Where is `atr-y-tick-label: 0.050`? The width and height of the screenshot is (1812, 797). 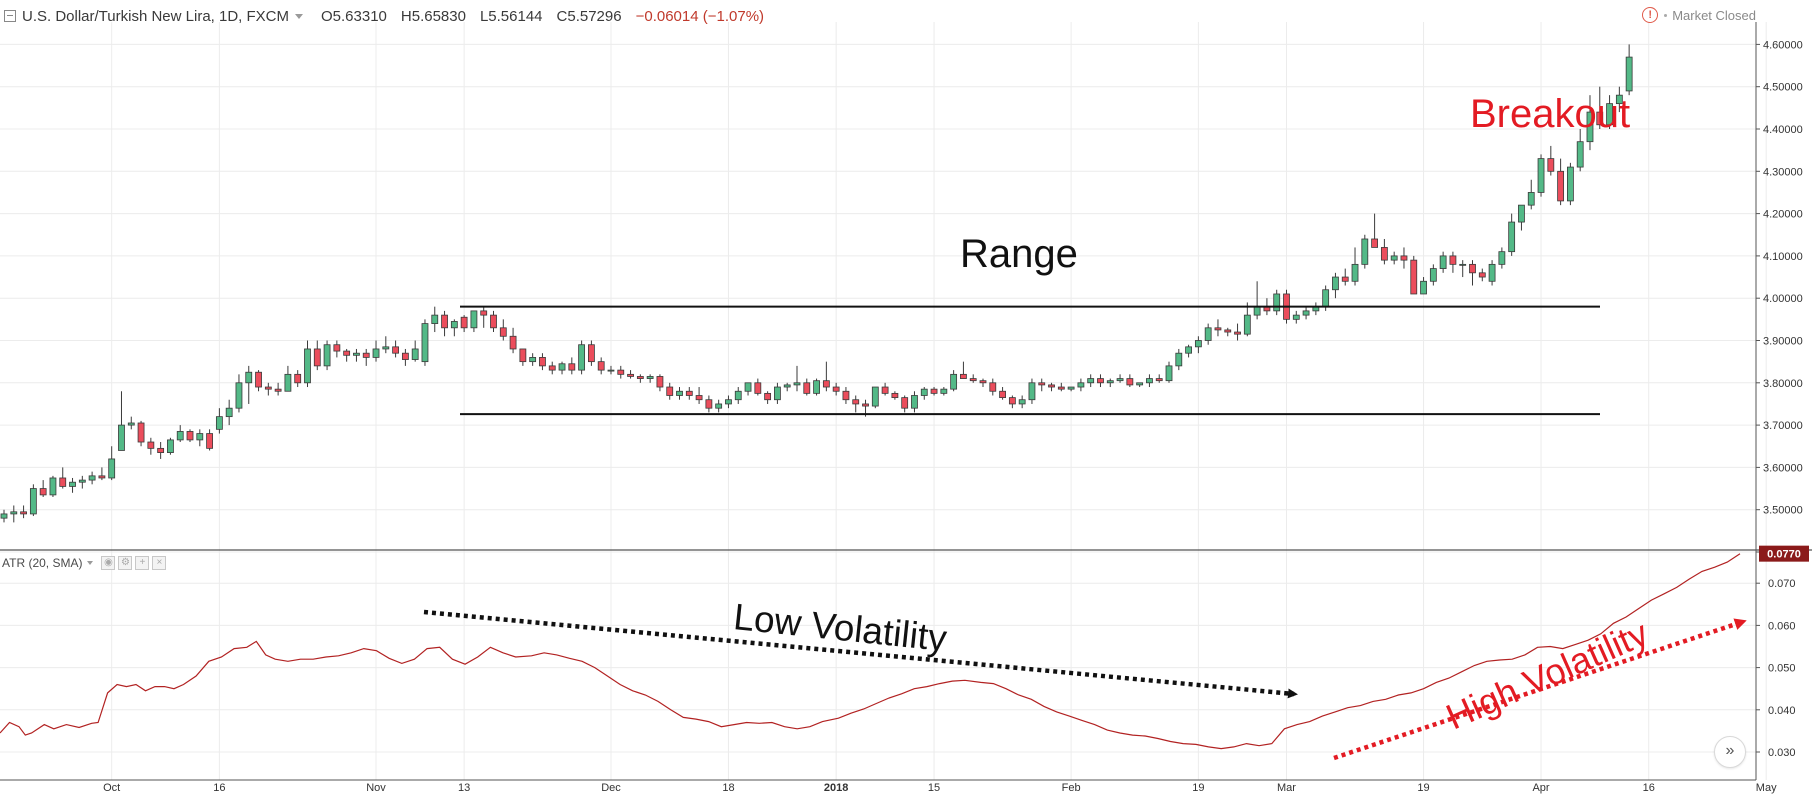 atr-y-tick-label: 0.050 is located at coordinates (1782, 669).